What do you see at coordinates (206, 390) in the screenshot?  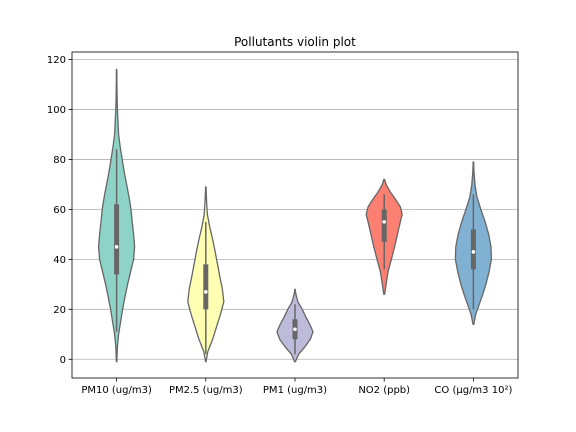 I see `x-tick-label: PM2.5 (ug/m3)` at bounding box center [206, 390].